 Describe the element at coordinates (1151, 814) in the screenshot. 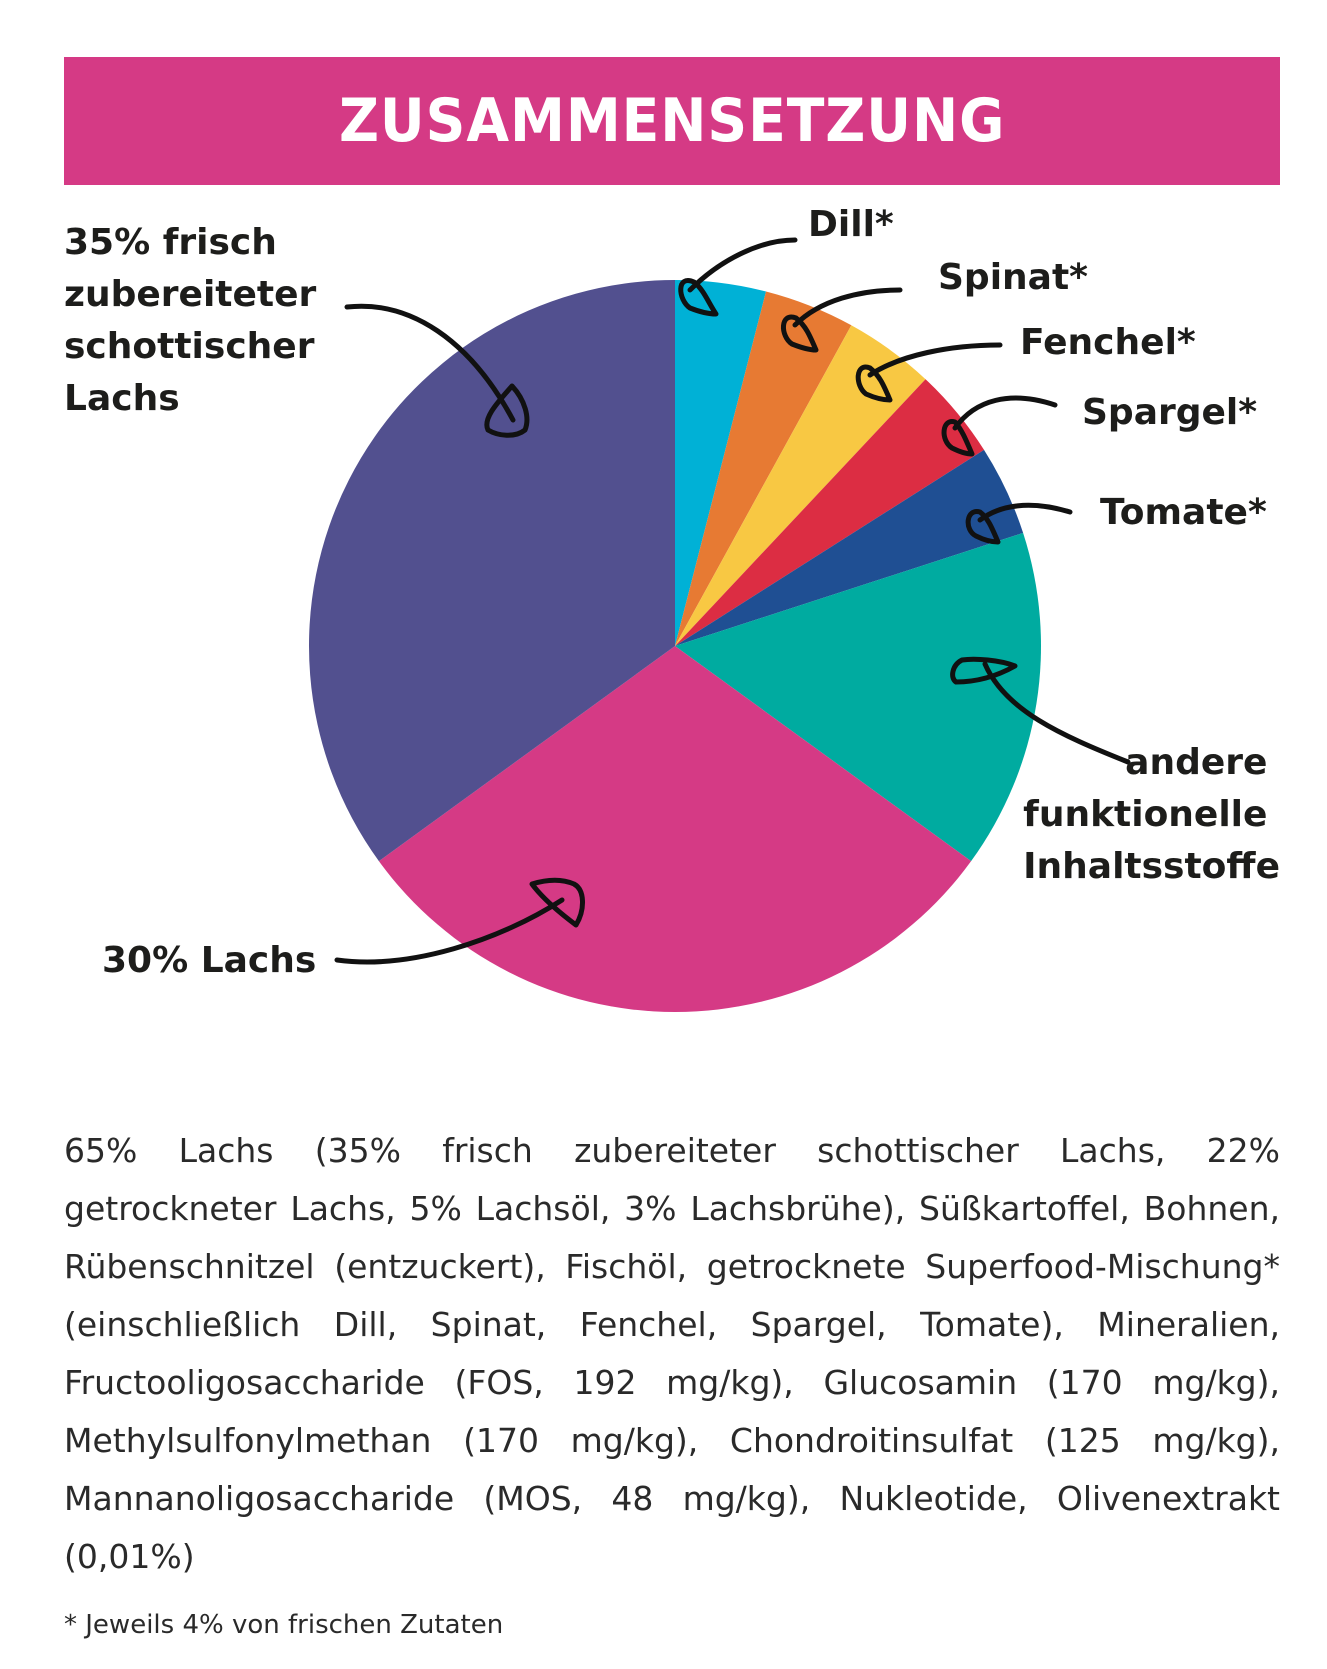

I see `label-andere: andere funktionelle Inhaltsstoffe` at that location.